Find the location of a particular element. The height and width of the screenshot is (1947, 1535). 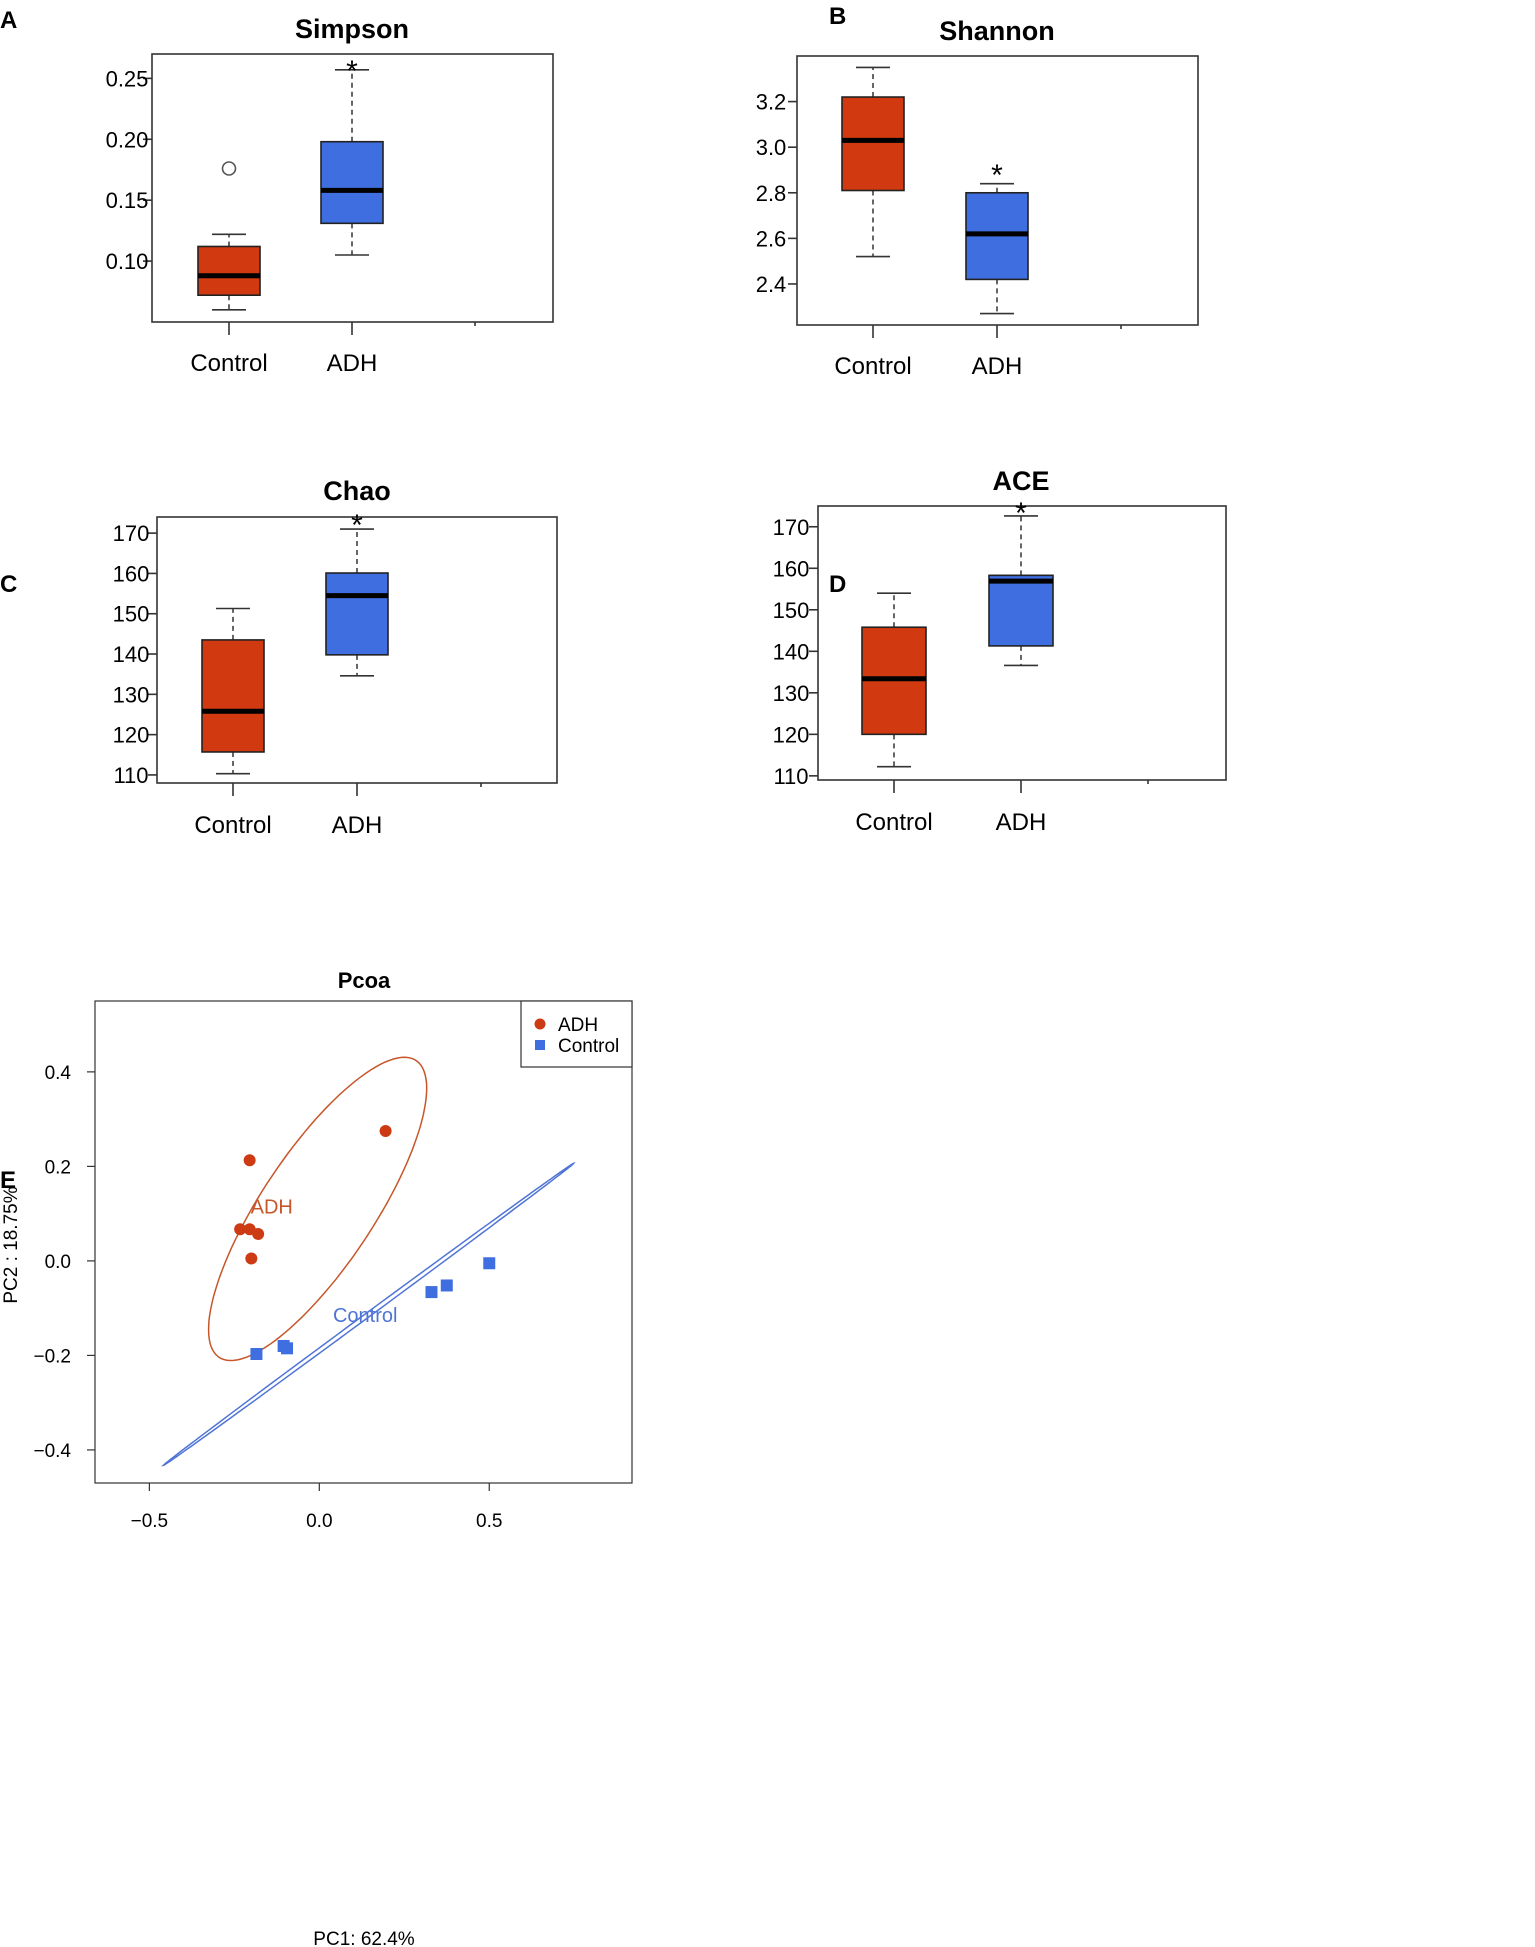

chao-category-label: ADH is located at coordinates (357, 825).